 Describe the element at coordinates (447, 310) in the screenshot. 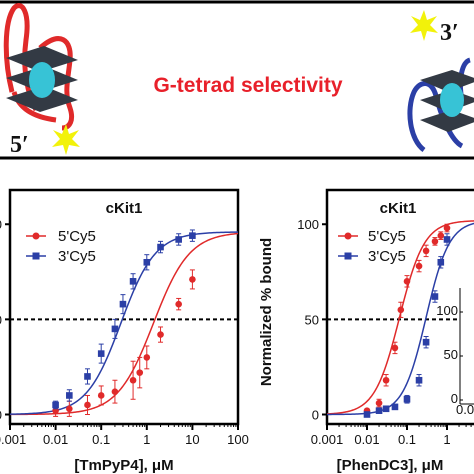

I see `inset-tick-label: 100` at that location.